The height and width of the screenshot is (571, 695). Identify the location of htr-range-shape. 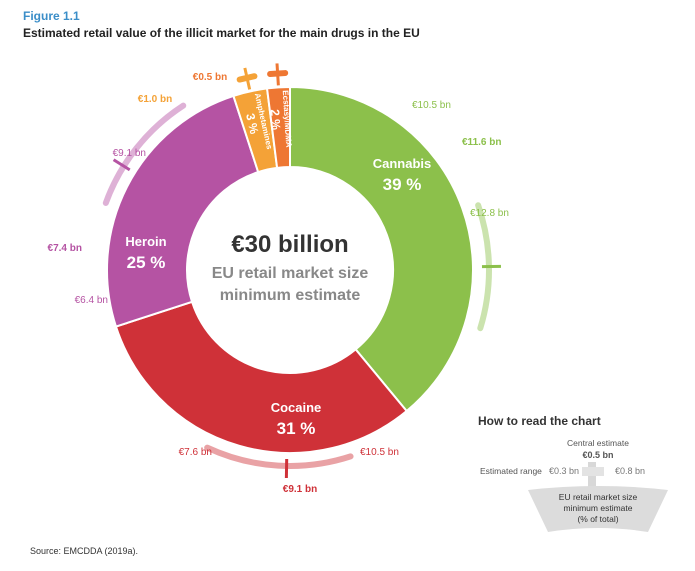
(593, 471).